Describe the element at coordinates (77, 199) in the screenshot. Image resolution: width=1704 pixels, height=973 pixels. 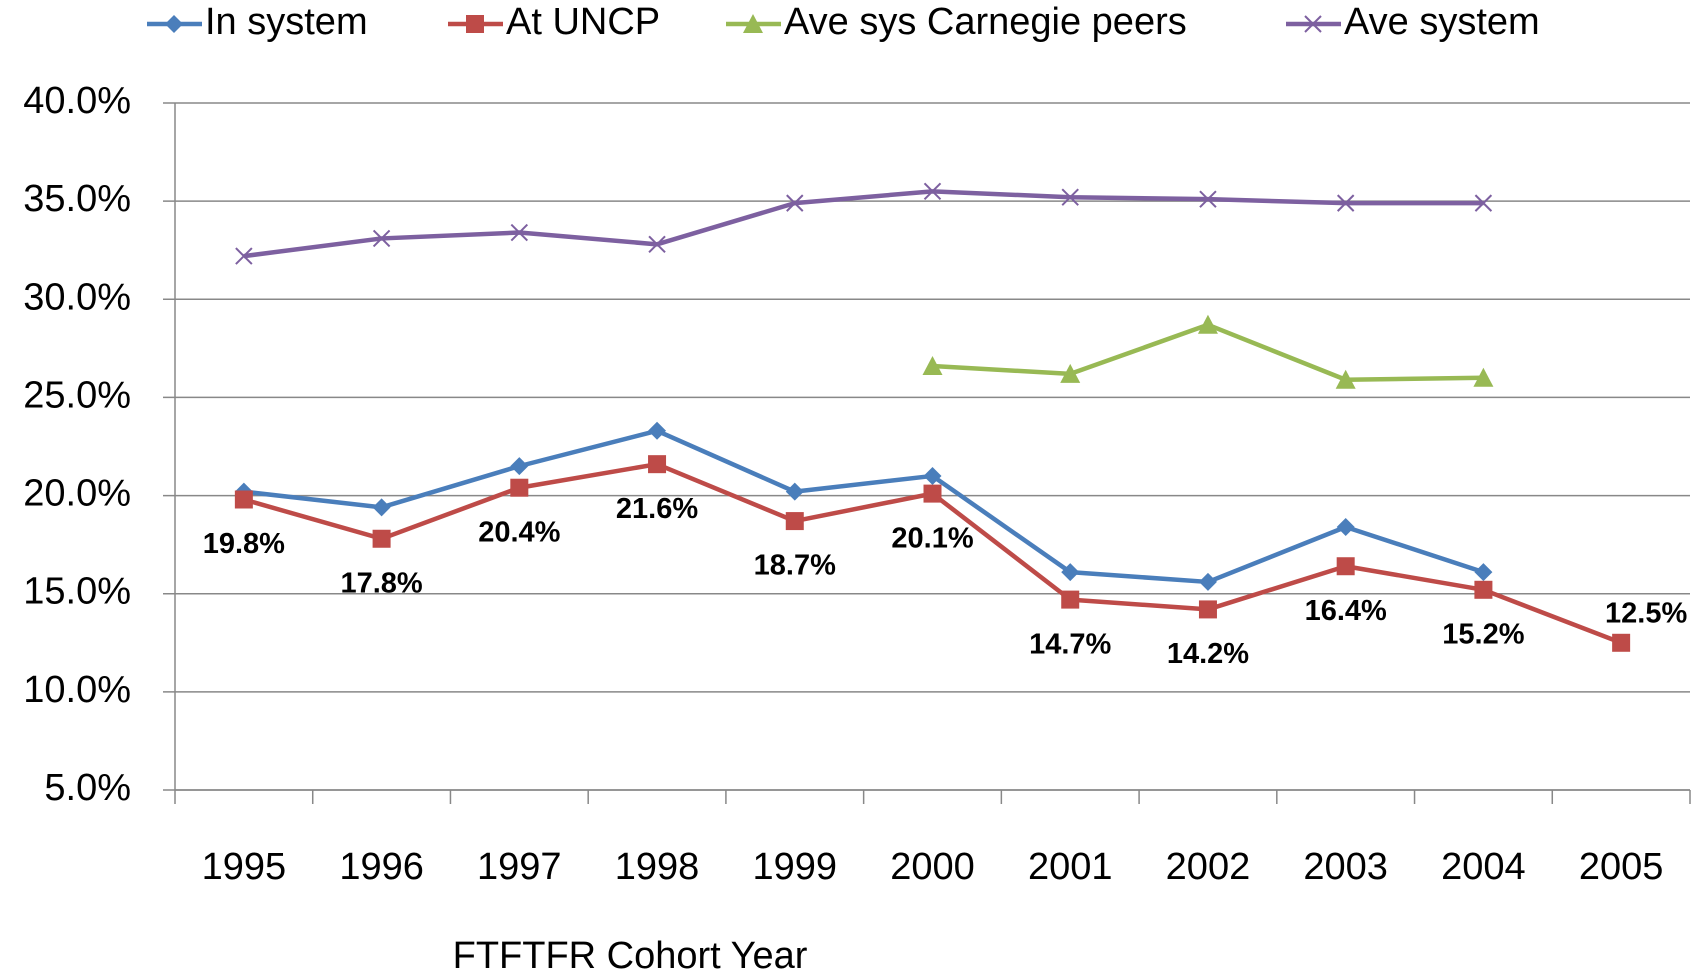
I see `y-tick-label: 35.0%` at that location.